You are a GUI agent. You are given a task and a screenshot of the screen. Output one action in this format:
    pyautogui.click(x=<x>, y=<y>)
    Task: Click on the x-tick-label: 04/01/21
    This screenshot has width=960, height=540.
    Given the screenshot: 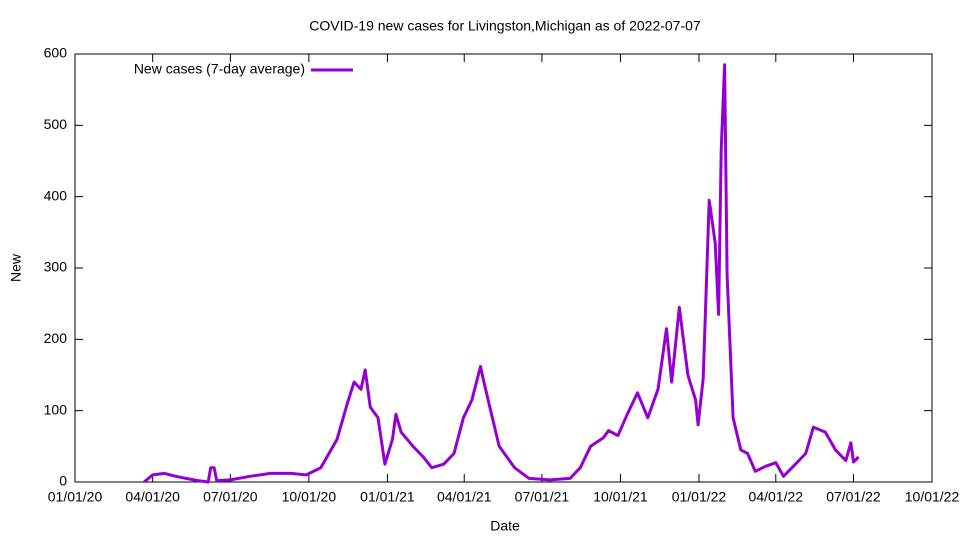 What is the action you would take?
    pyautogui.click(x=464, y=497)
    